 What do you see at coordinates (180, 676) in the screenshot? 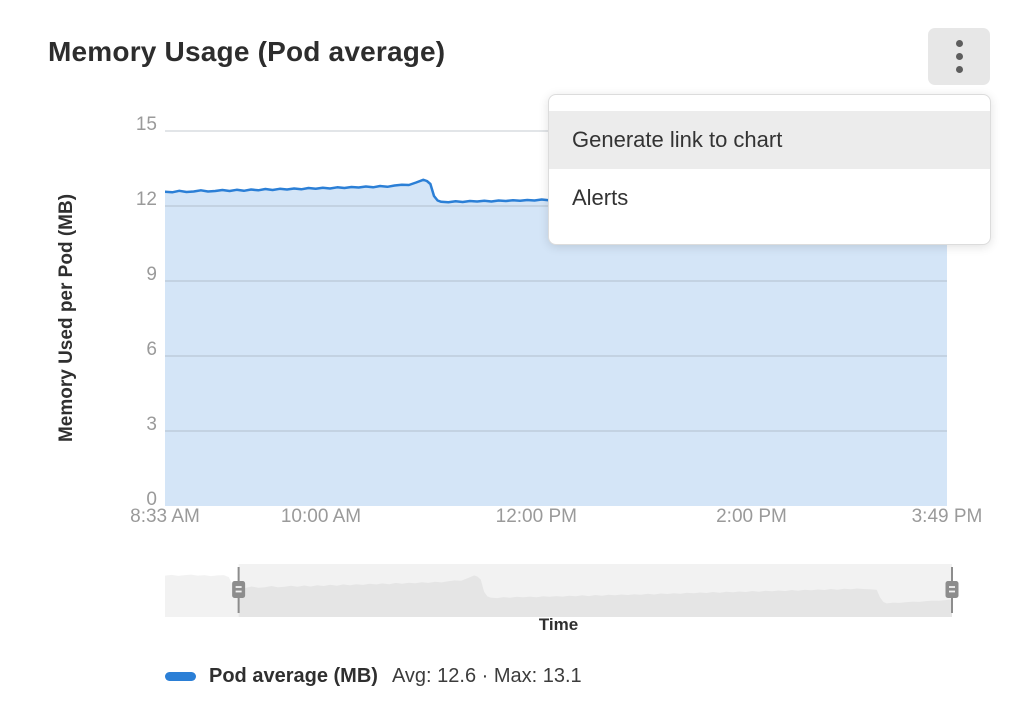
I see `legend-swatch` at bounding box center [180, 676].